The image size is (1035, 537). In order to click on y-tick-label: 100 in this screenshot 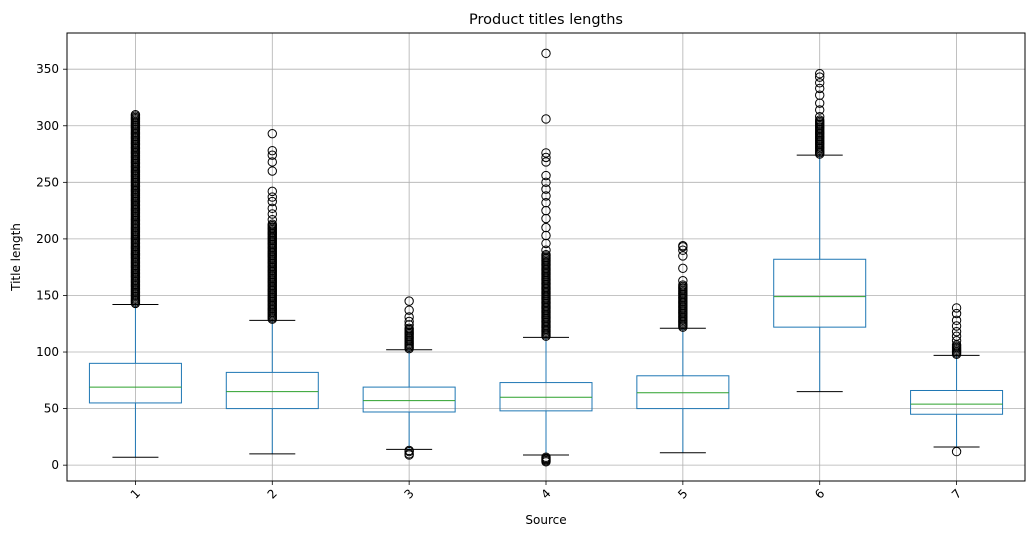, I will do `click(47, 352)`.